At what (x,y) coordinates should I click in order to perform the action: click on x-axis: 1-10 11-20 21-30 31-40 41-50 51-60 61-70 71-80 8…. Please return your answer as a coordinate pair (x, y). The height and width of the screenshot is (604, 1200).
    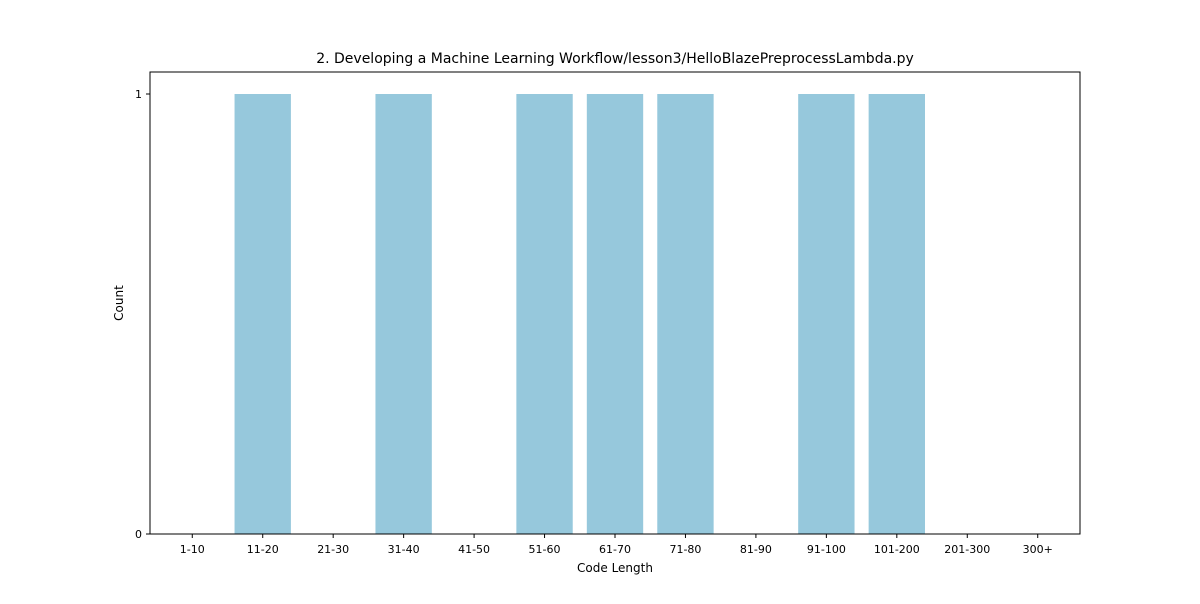
    Looking at the image, I should click on (616, 545).